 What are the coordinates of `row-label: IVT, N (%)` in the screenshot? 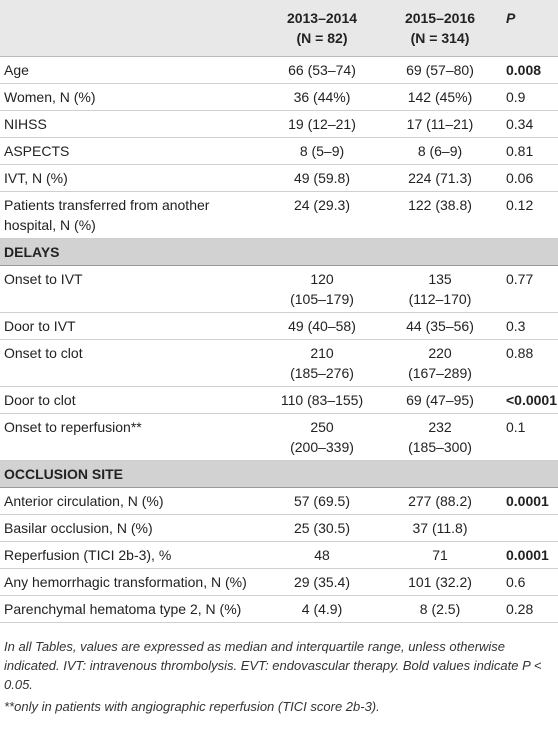 It's located at (131, 178).